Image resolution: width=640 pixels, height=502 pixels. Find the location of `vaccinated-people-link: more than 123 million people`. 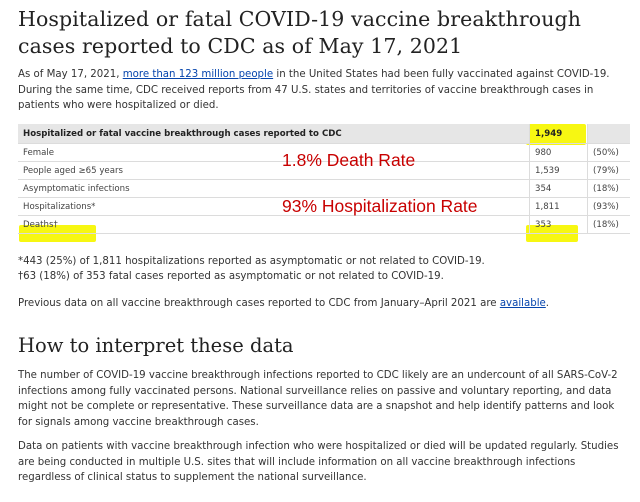

vaccinated-people-link: more than 123 million people is located at coordinates (198, 74).